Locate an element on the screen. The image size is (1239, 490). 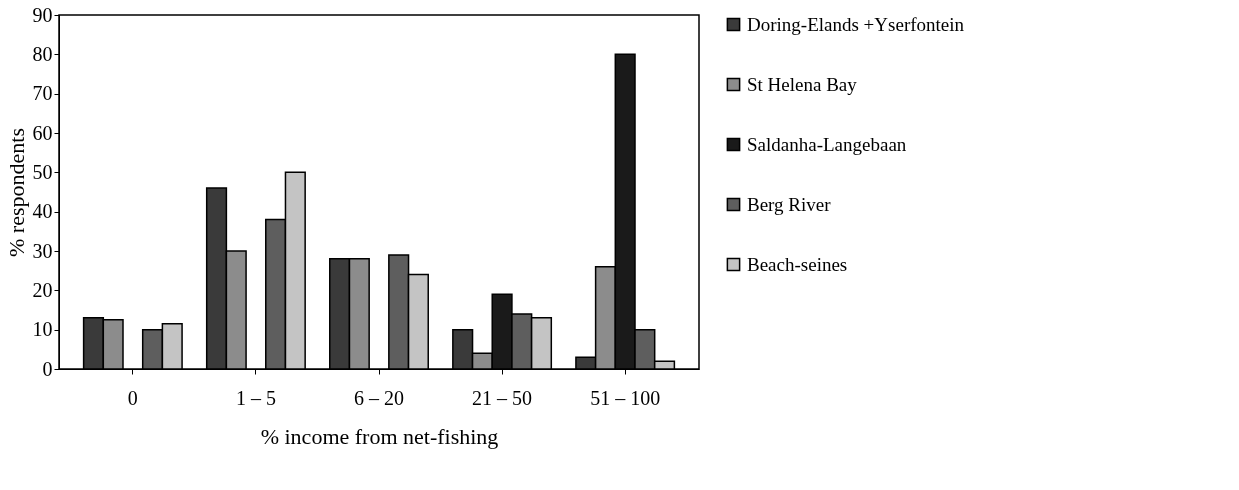
y-tick-label: 50 is located at coordinates (42, 171).